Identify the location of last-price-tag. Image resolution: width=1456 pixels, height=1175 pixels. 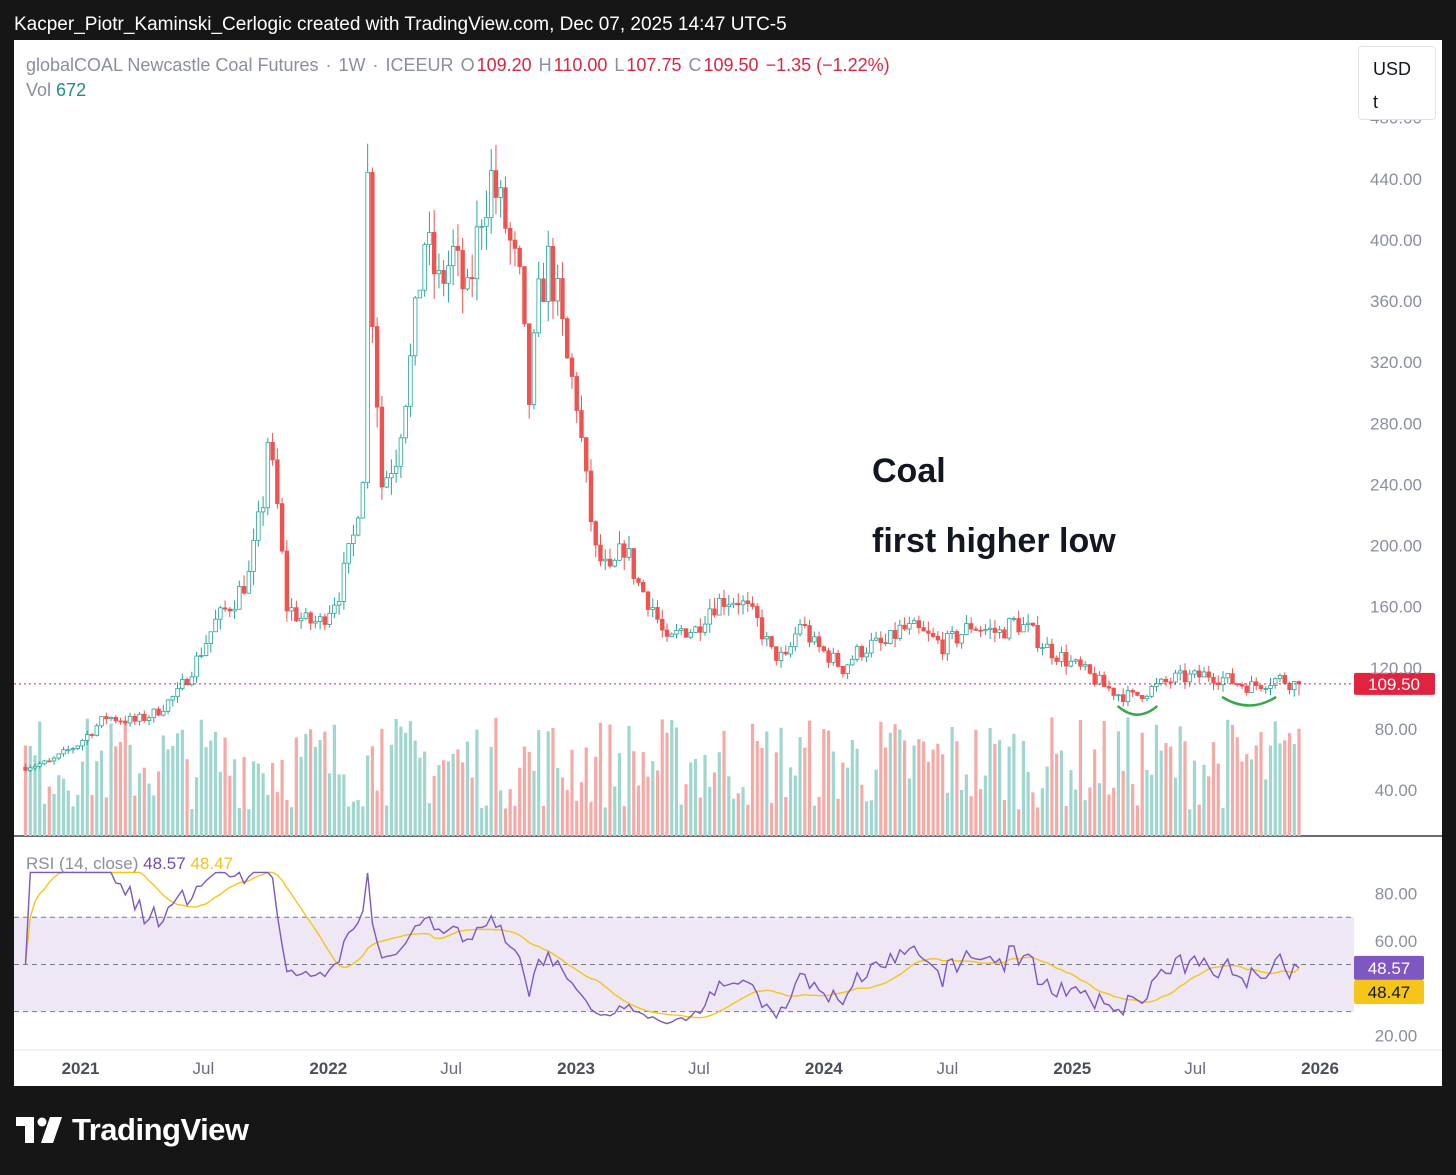
(1394, 683).